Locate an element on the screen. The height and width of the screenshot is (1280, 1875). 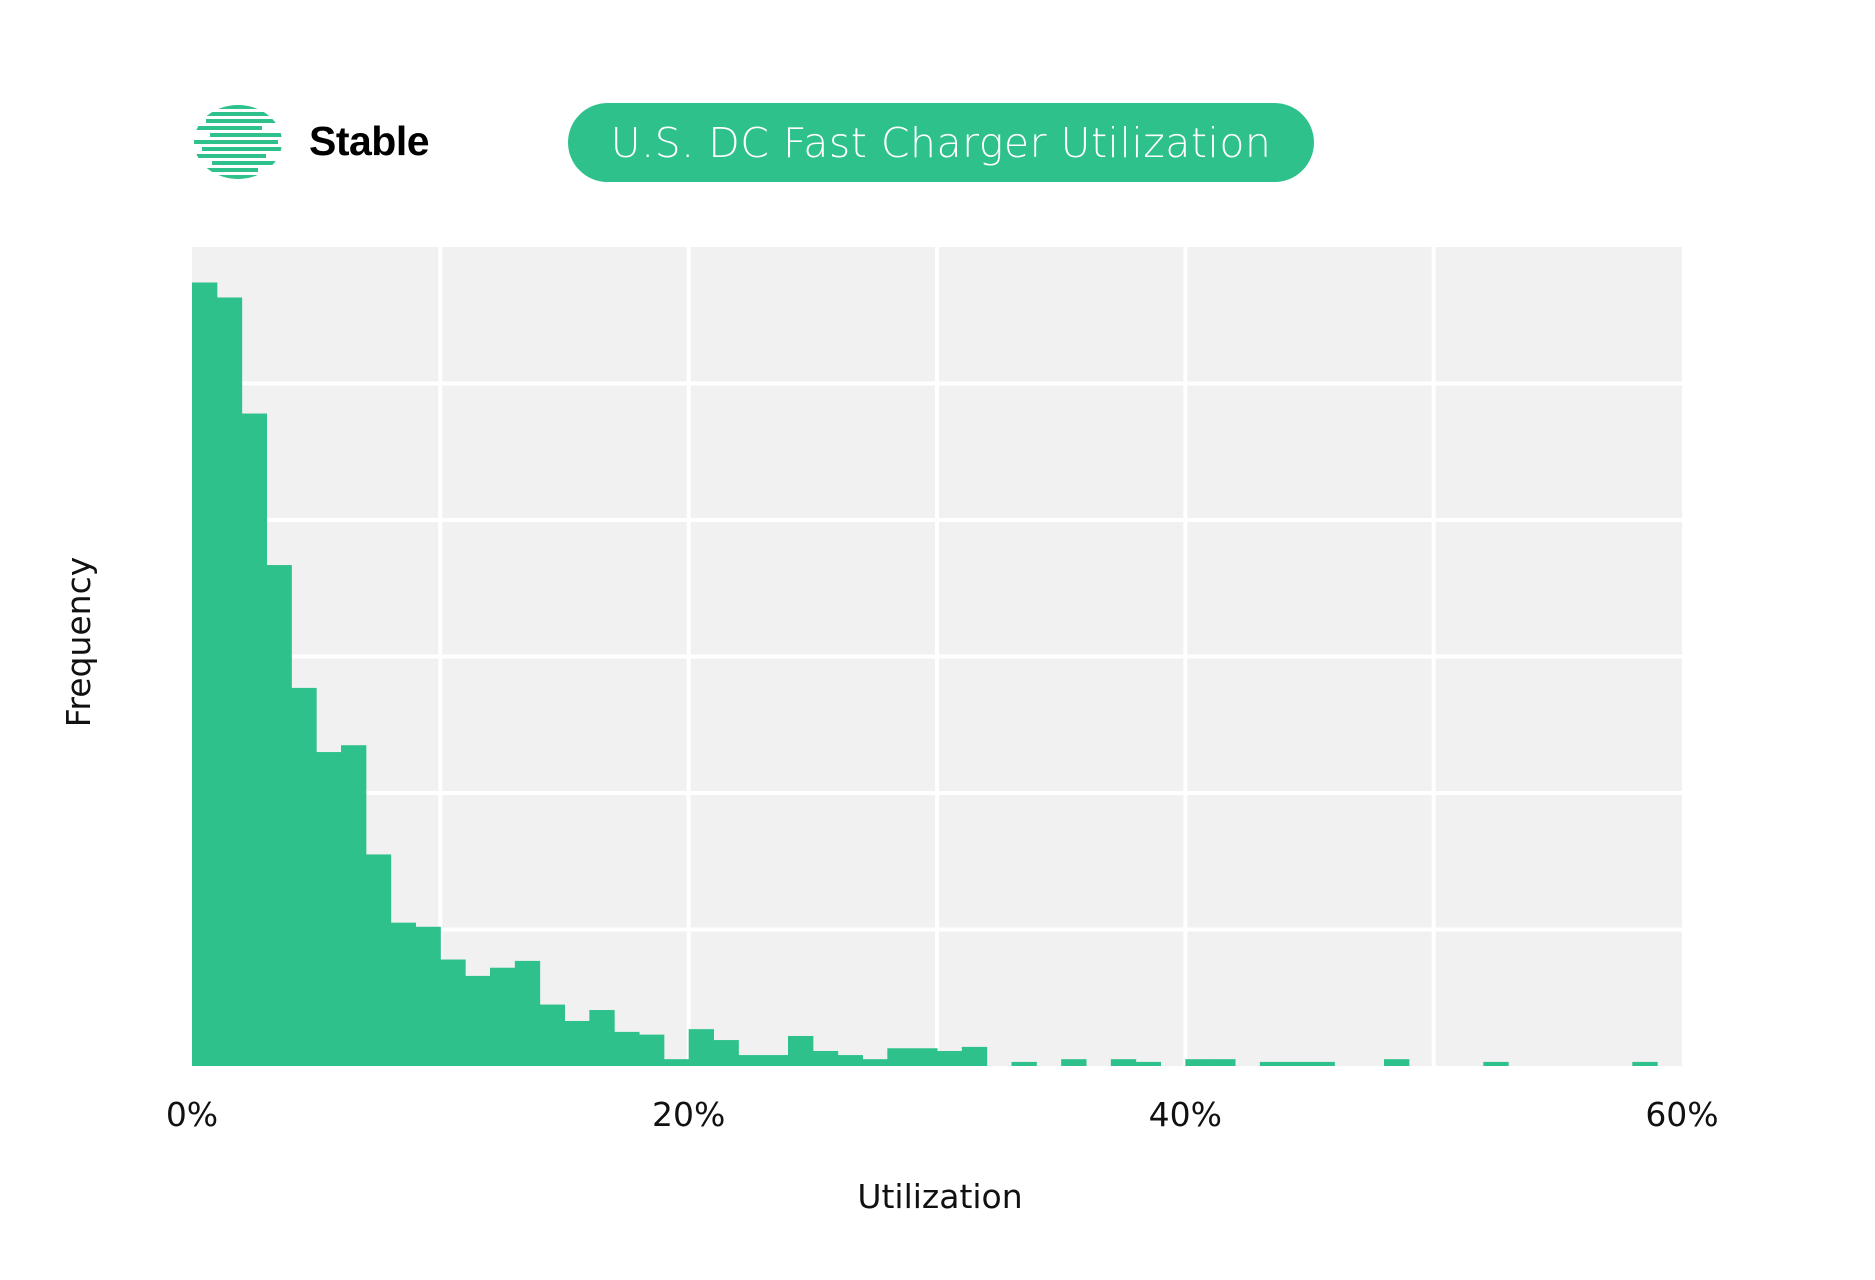
chart-title: U.S. DC Fast Charger Utilization is located at coordinates (941, 142).